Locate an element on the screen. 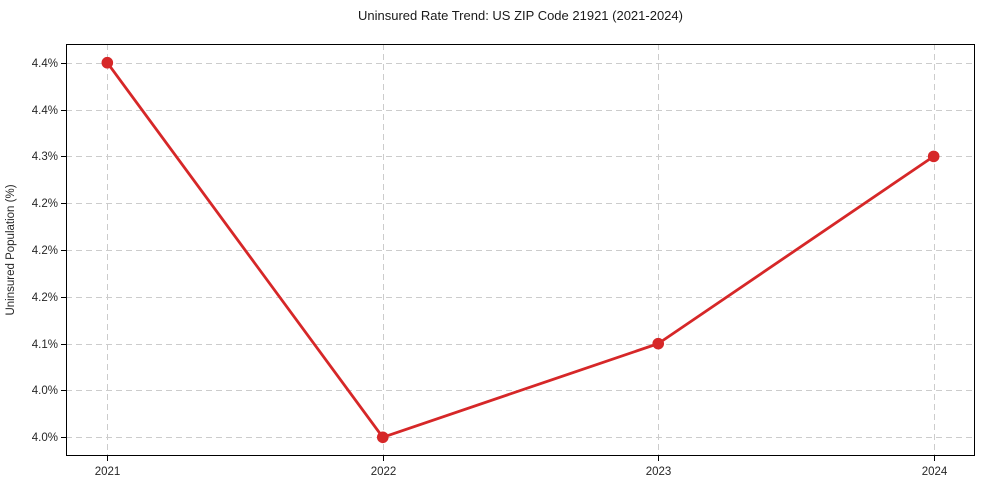  y-tick-label: 4.3% is located at coordinates (44, 156).